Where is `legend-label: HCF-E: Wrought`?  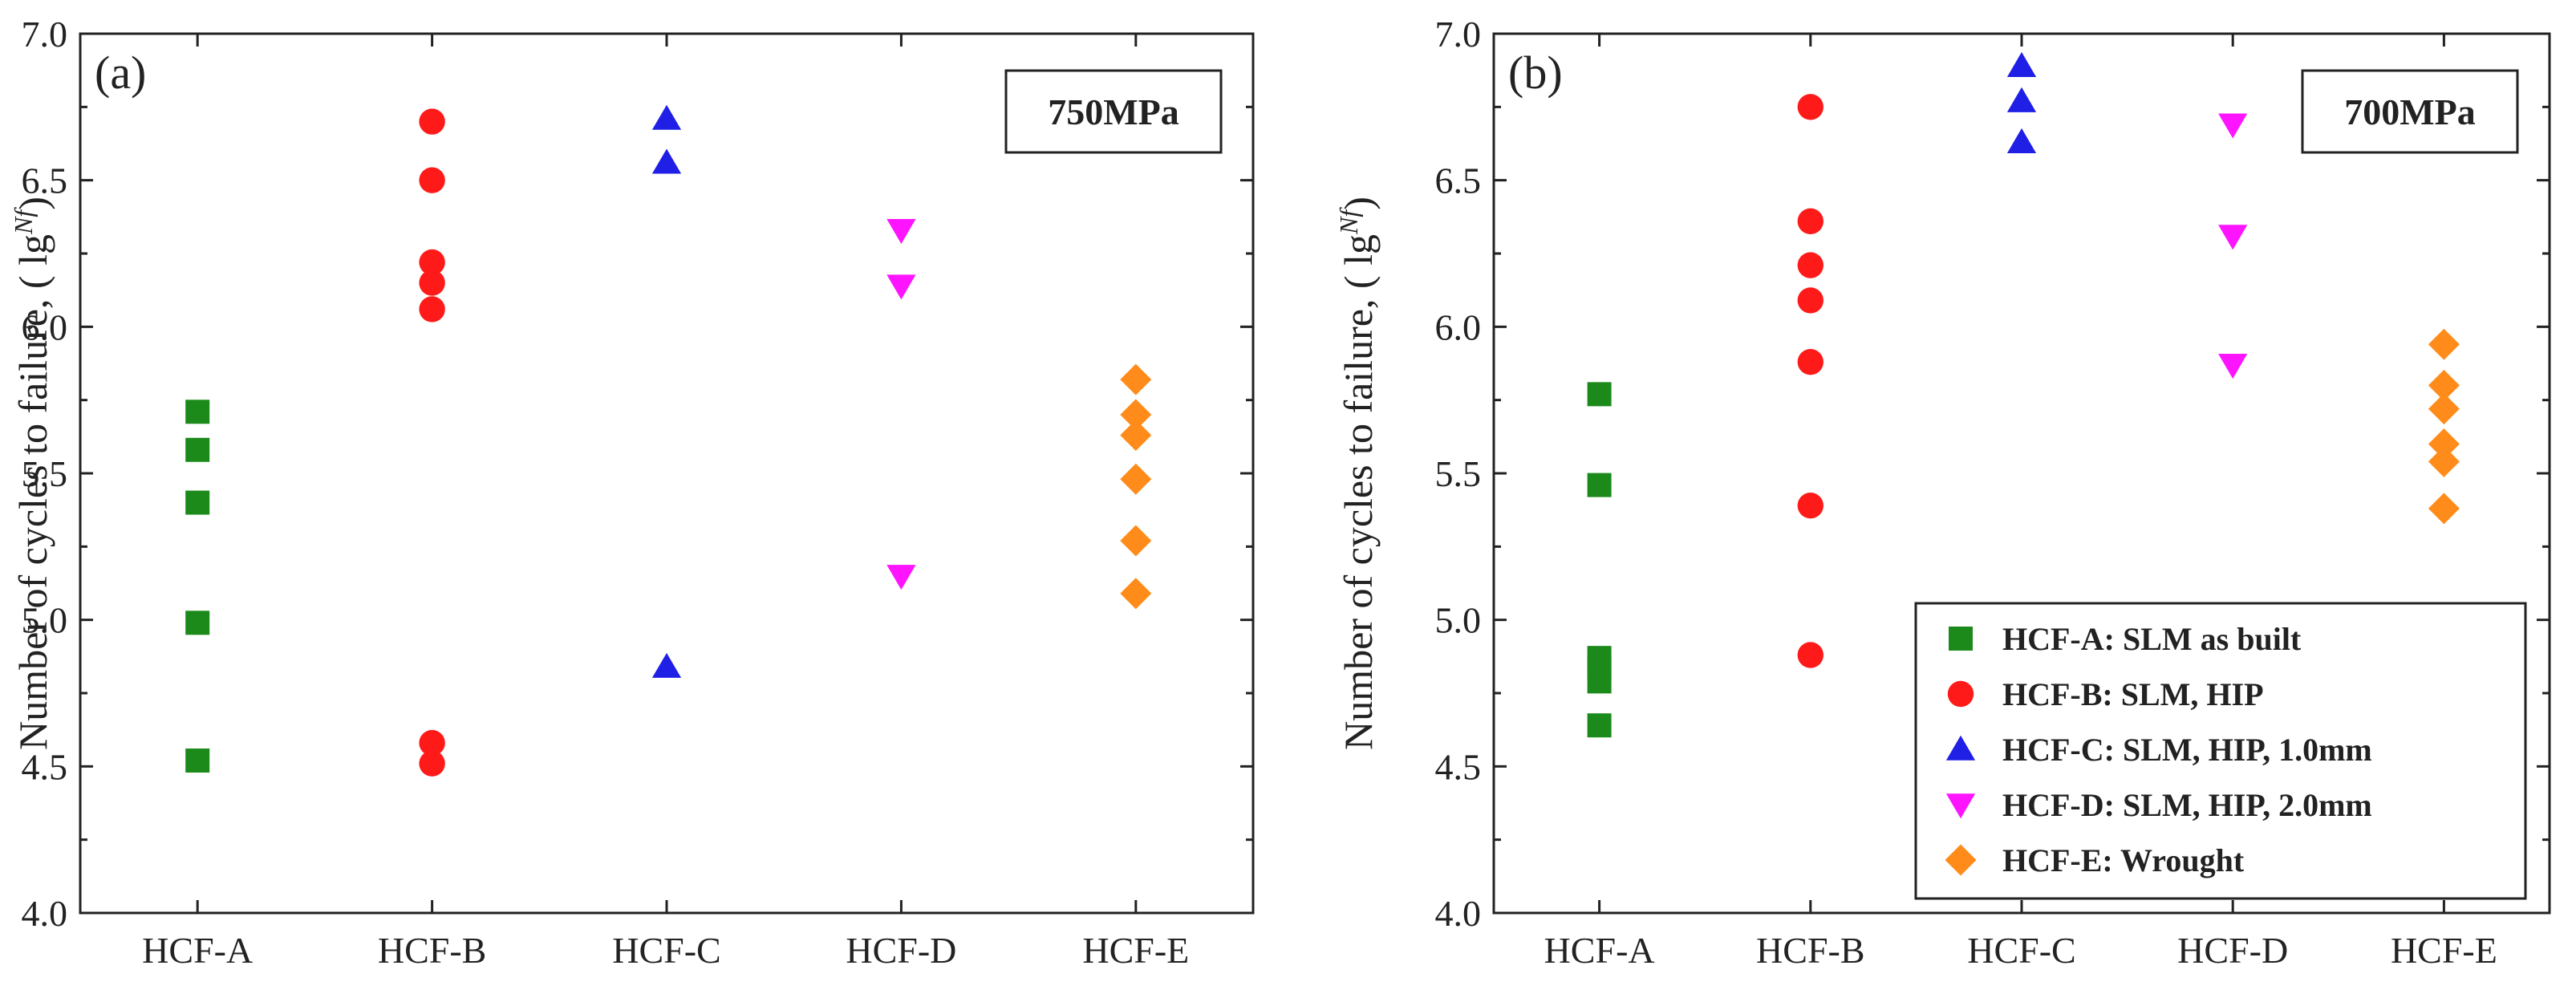 legend-label: HCF-E: Wrought is located at coordinates (2123, 860).